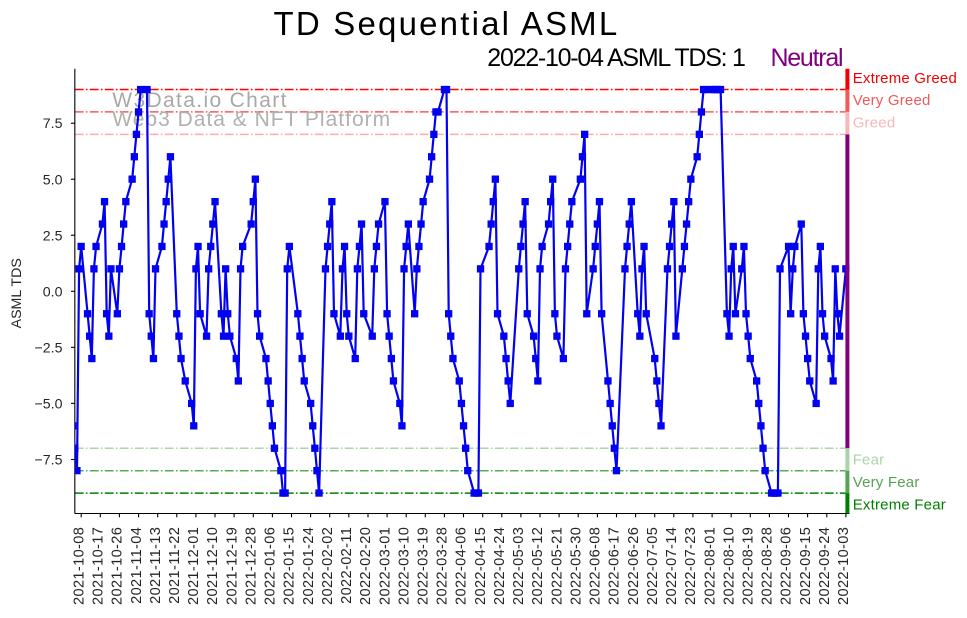 Image resolution: width=967 pixels, height=618 pixels. What do you see at coordinates (48, 461) in the screenshot?
I see `svg-text: −7.5` at bounding box center [48, 461].